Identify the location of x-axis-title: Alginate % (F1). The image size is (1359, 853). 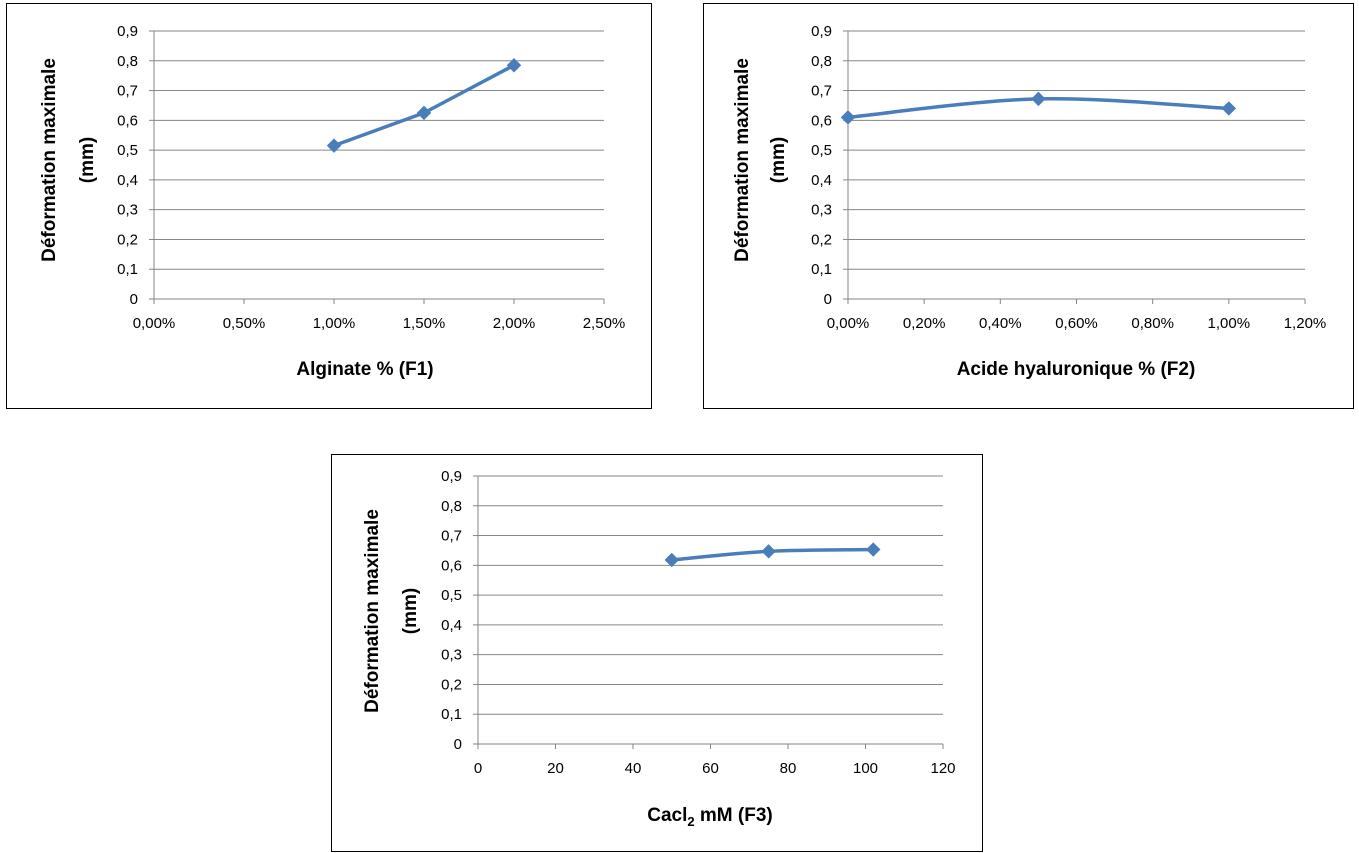
(364, 369).